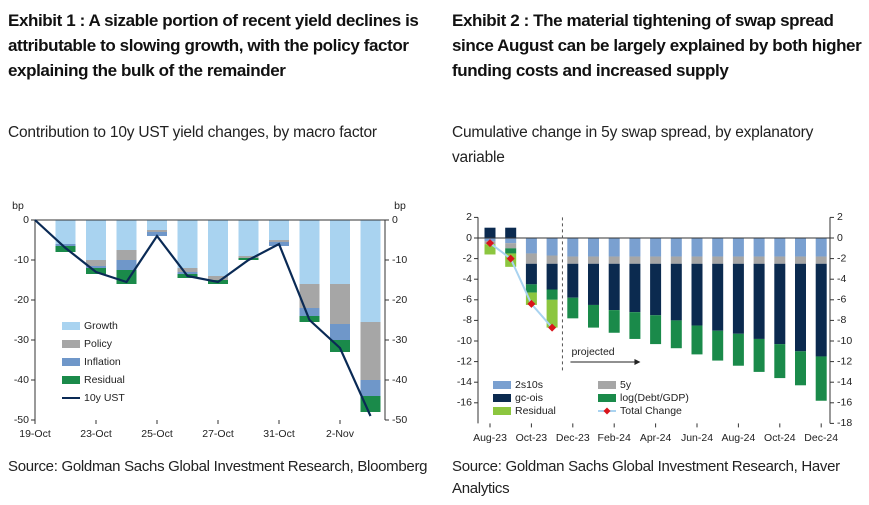 This screenshot has width=869, height=505. I want to click on y2-axis-label: bp, so click(400, 206).